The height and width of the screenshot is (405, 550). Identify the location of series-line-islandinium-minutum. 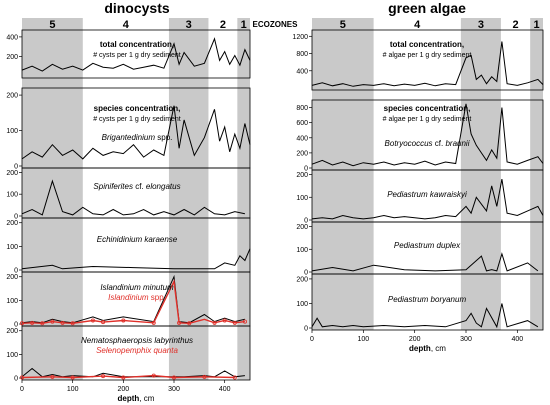
(133, 299).